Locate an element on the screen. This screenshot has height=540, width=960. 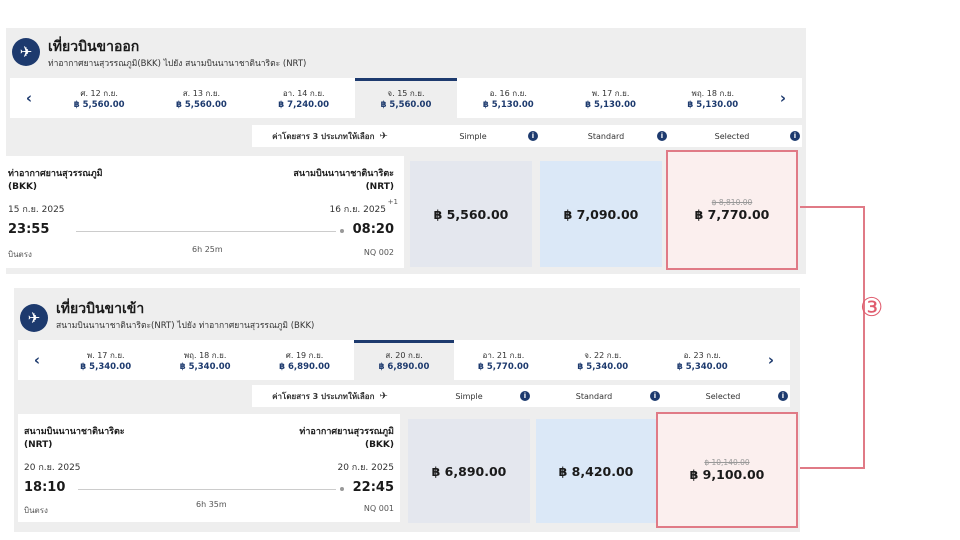
fare-type-label: Selected is located at coordinates (723, 396).